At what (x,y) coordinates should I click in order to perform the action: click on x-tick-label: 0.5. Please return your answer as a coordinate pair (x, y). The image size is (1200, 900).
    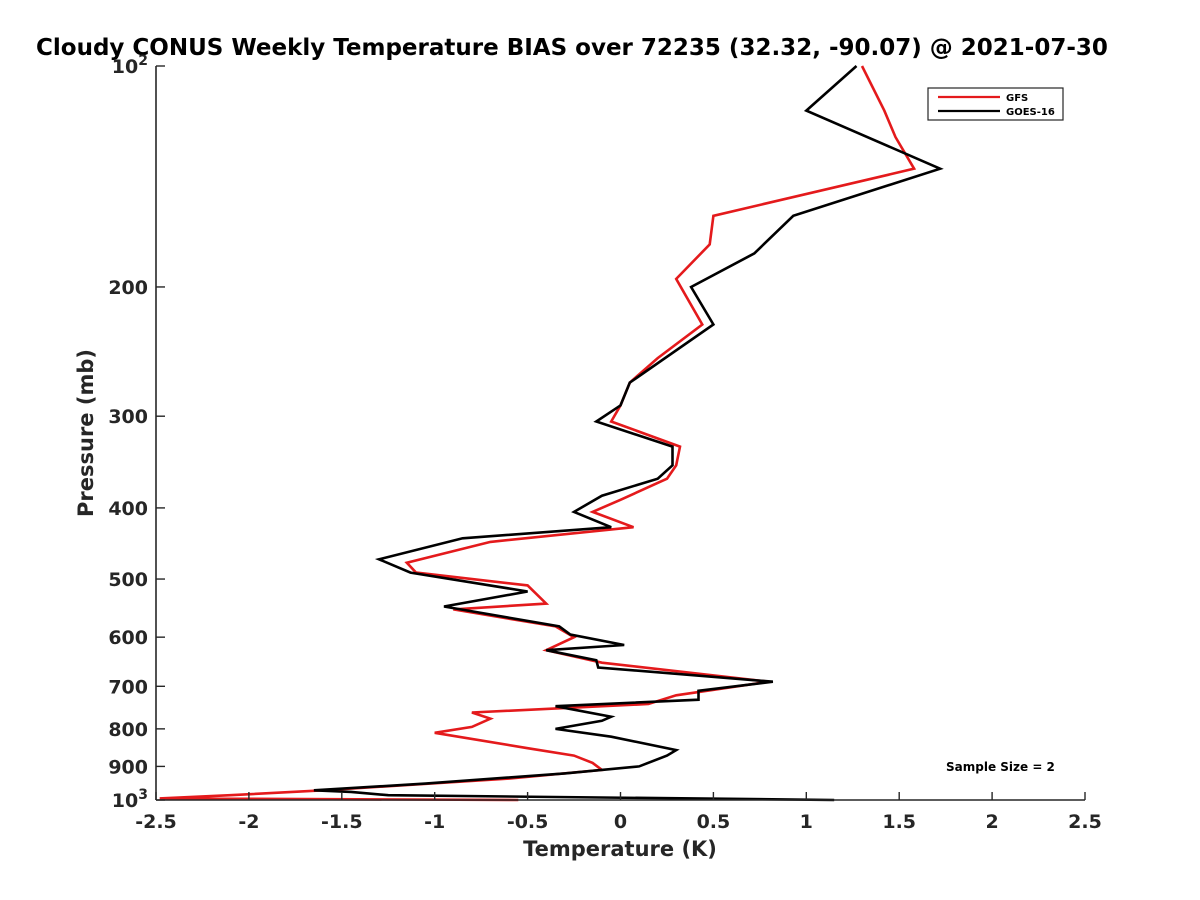
    Looking at the image, I should click on (714, 822).